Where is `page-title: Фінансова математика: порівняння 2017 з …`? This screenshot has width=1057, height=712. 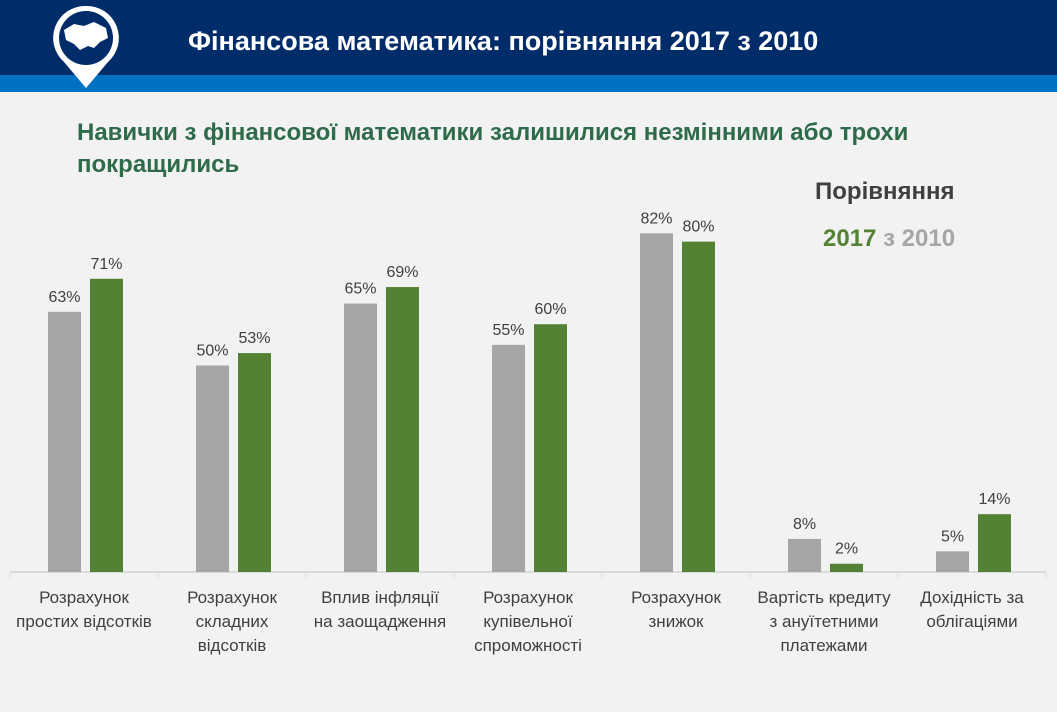
page-title: Фінансова математика: порівняння 2017 з … is located at coordinates (503, 41).